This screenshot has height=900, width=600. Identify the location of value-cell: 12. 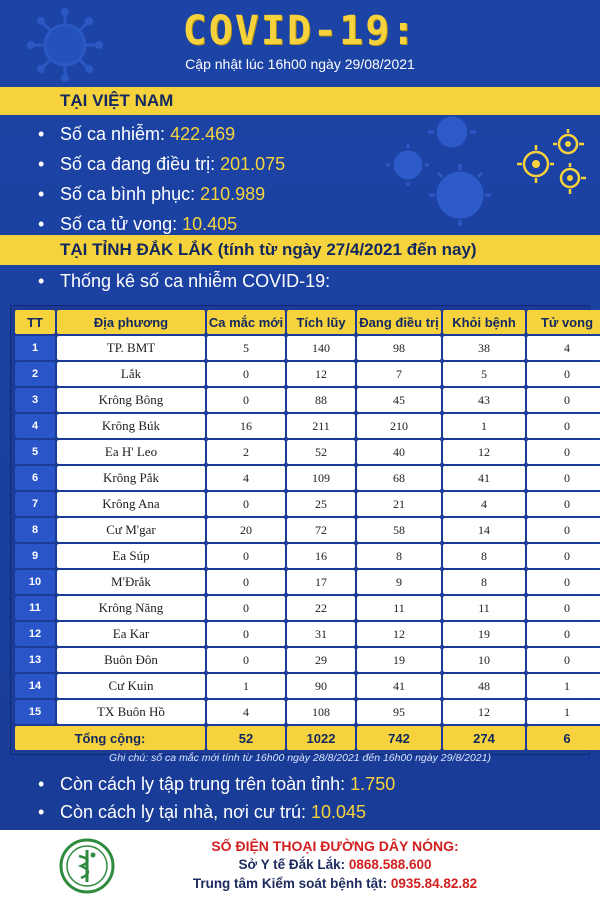
(321, 374).